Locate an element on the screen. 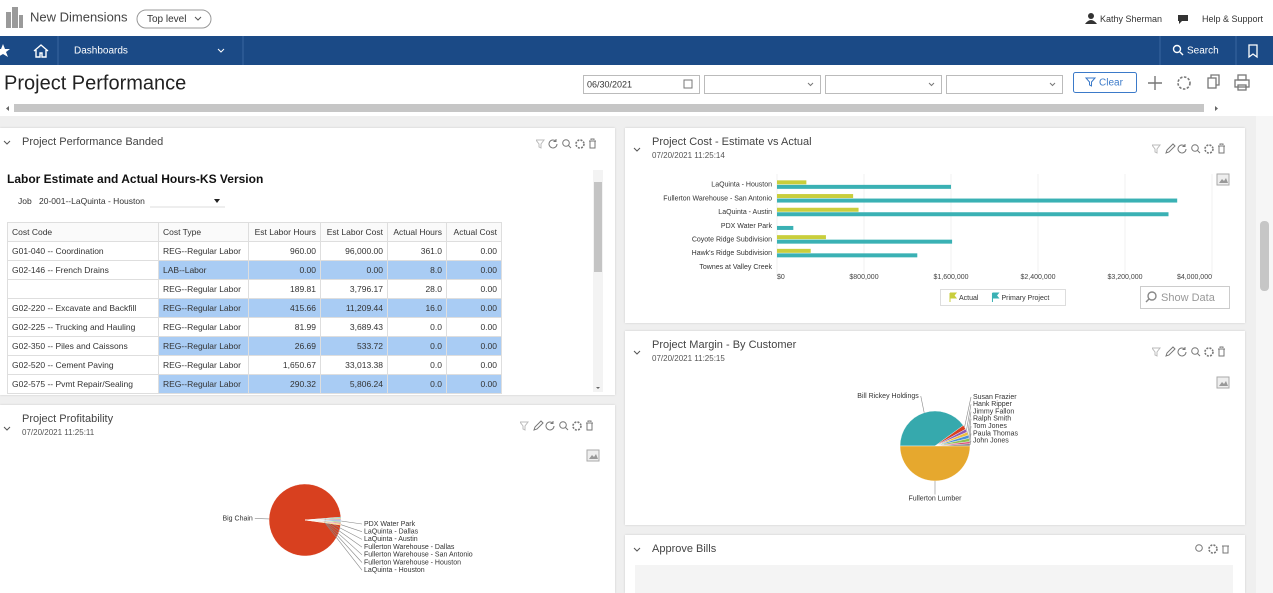 This screenshot has height=593, width=1273. legend-swatch is located at coordinates (995, 297).